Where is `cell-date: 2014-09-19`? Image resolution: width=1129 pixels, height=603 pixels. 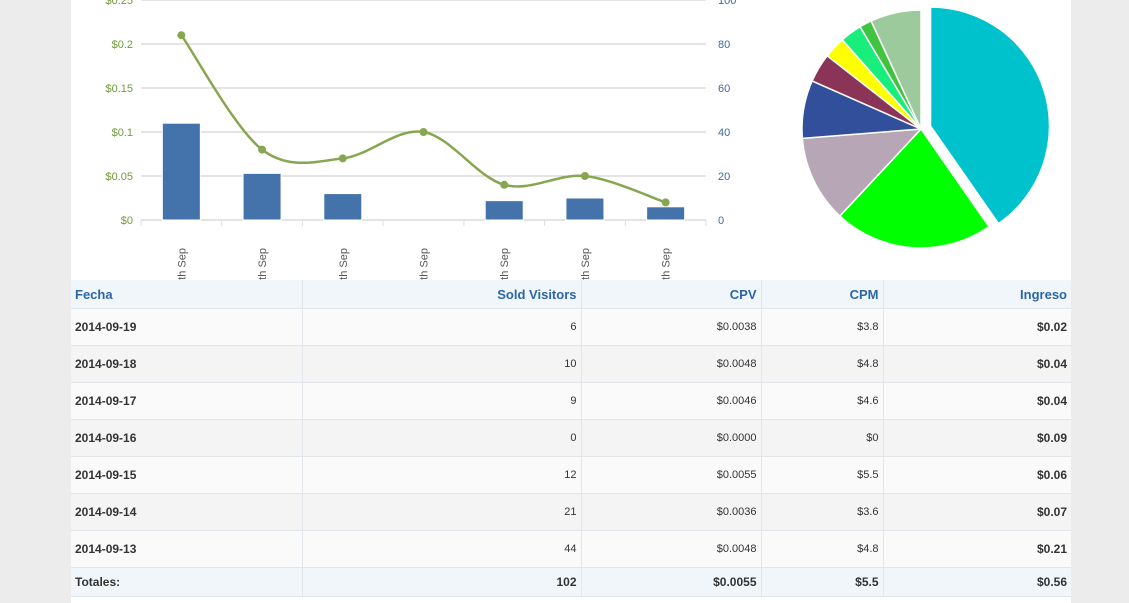 cell-date: 2014-09-19 is located at coordinates (187, 327).